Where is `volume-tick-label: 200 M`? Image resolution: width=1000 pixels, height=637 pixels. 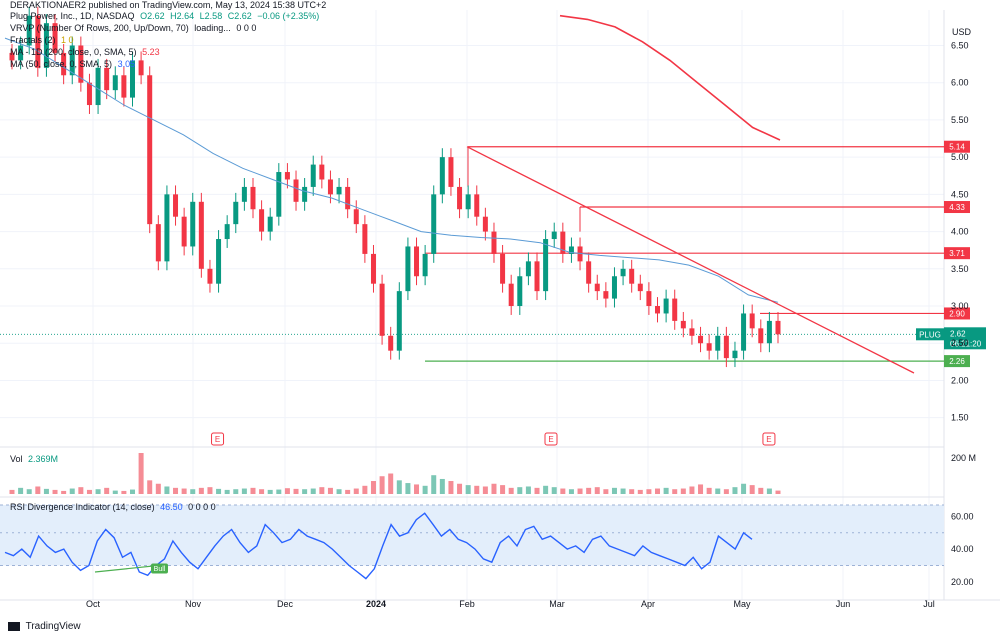 volume-tick-label: 200 M is located at coordinates (963, 458).